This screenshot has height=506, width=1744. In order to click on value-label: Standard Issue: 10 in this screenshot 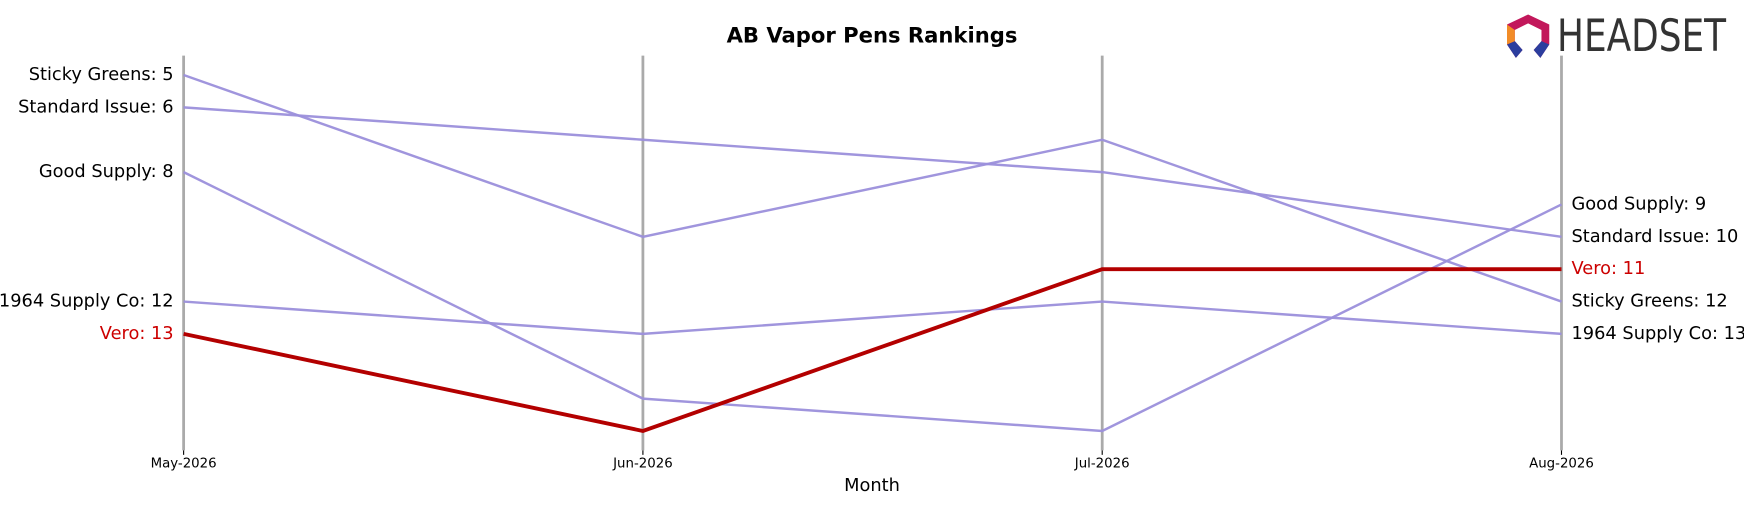, I will do `click(1655, 236)`.